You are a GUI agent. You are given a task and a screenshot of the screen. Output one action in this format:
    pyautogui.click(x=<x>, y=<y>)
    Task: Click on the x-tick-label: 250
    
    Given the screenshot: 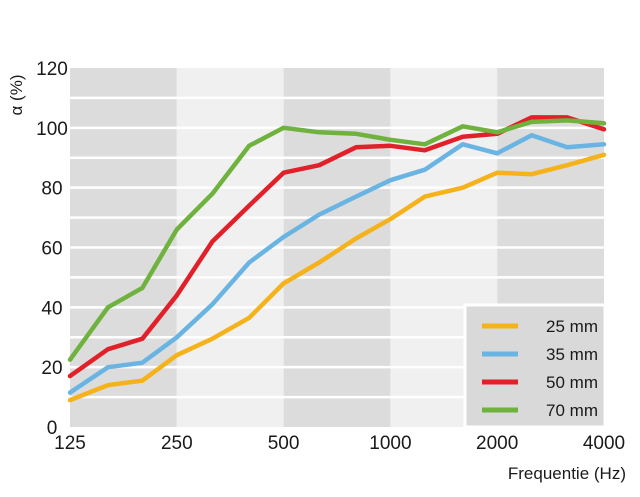 What is the action you would take?
    pyautogui.click(x=177, y=443)
    